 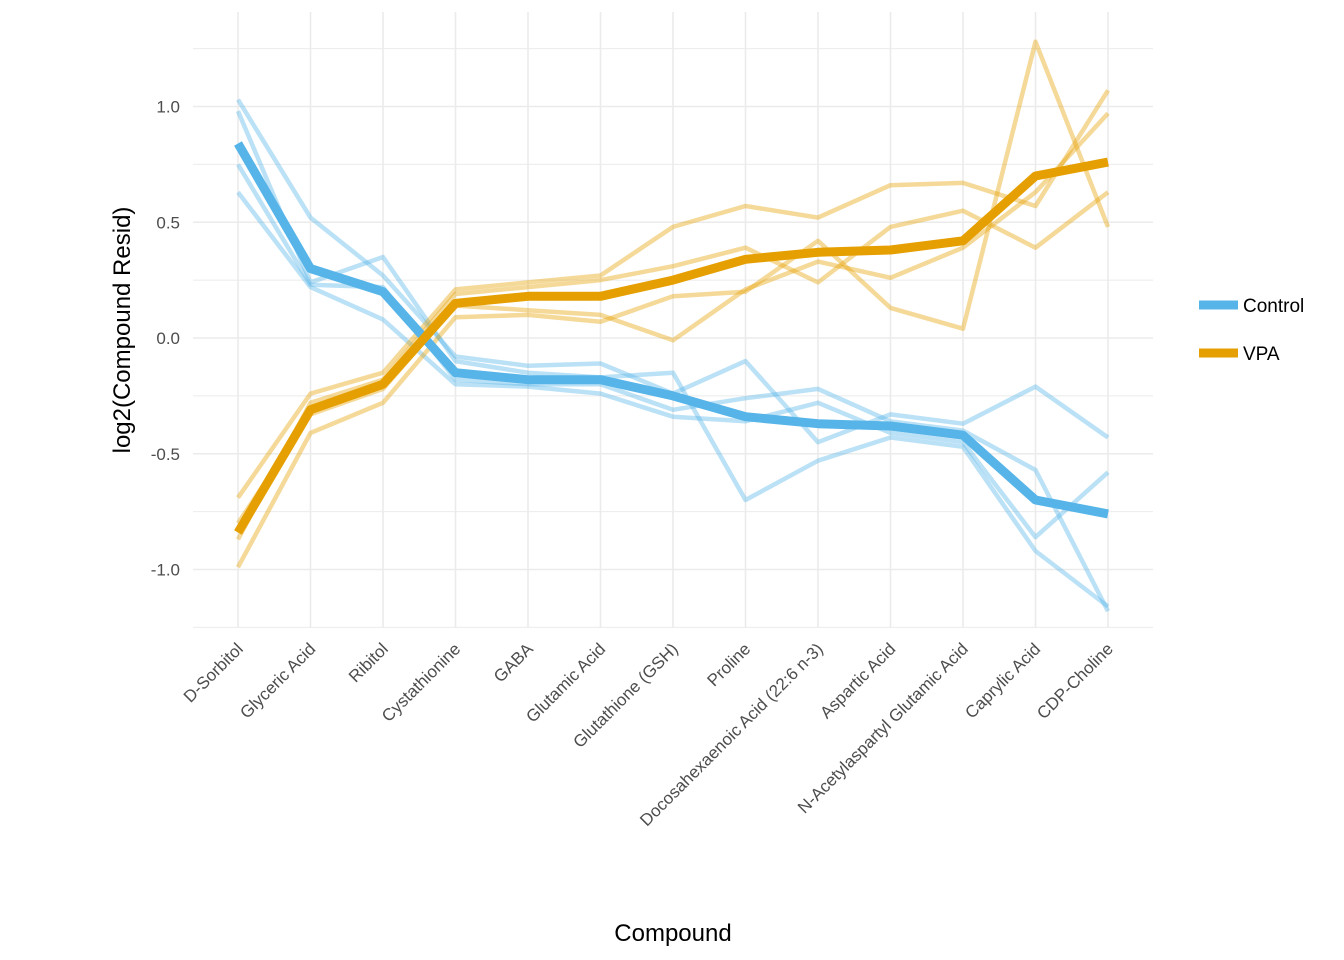 I want to click on legend: Control VPA, so click(x=1251, y=330).